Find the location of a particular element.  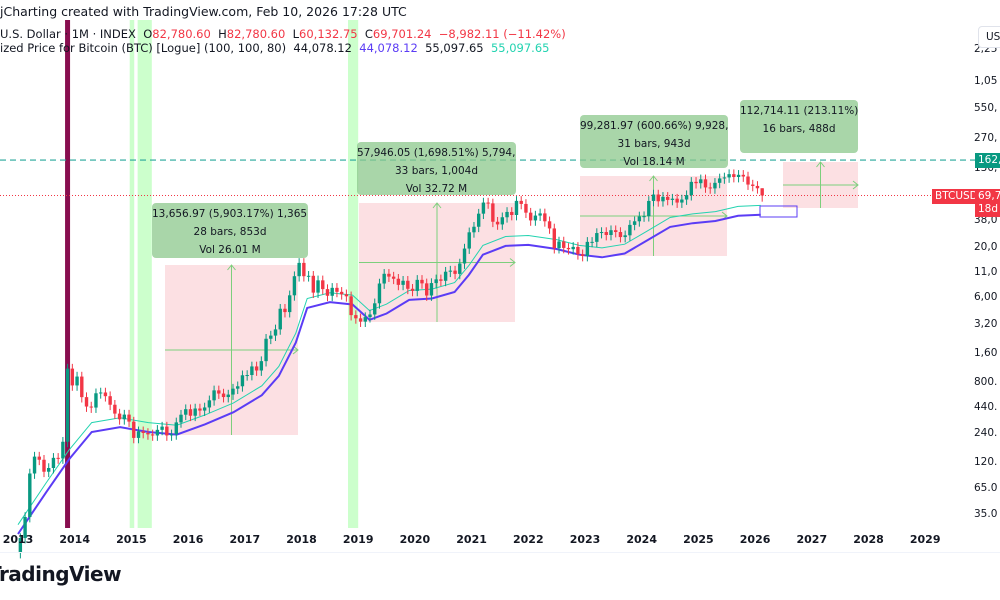

measure-bars: 33 bars, 1,004d is located at coordinates (436, 171).